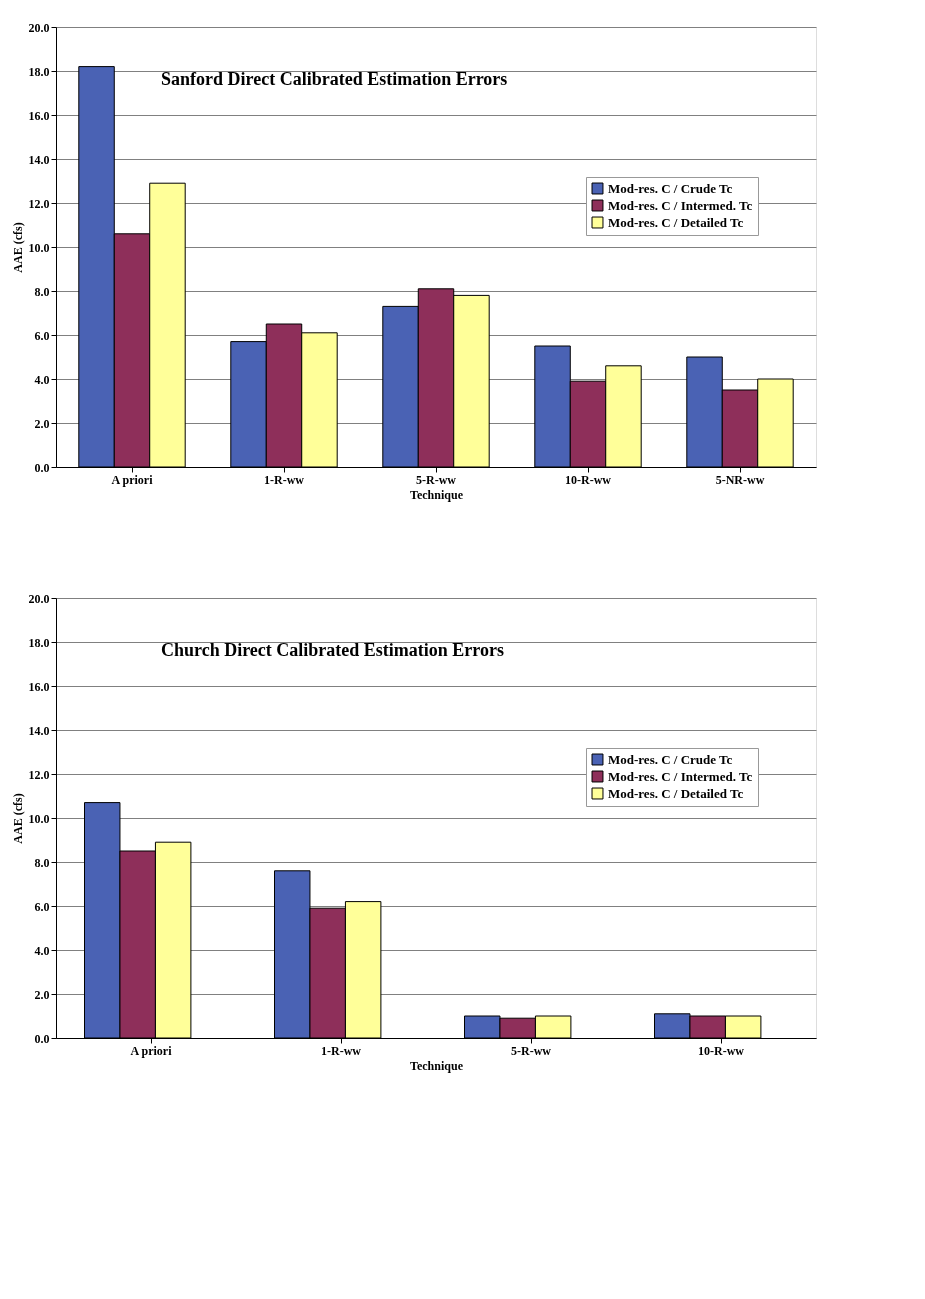 The width and height of the screenshot is (925, 1299). I want to click on text: Sanford Direct Calibrated Estimation Errors, so click(334, 78).